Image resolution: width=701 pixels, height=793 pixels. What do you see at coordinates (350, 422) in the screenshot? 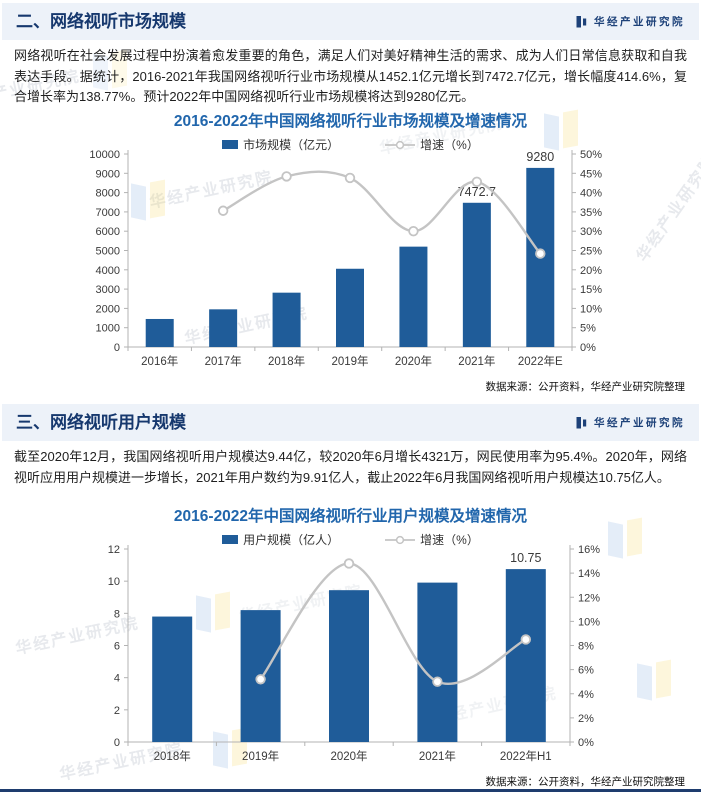
I see `section-header-user-scale: 三、网络视听用户规模 华经产业研究院` at bounding box center [350, 422].